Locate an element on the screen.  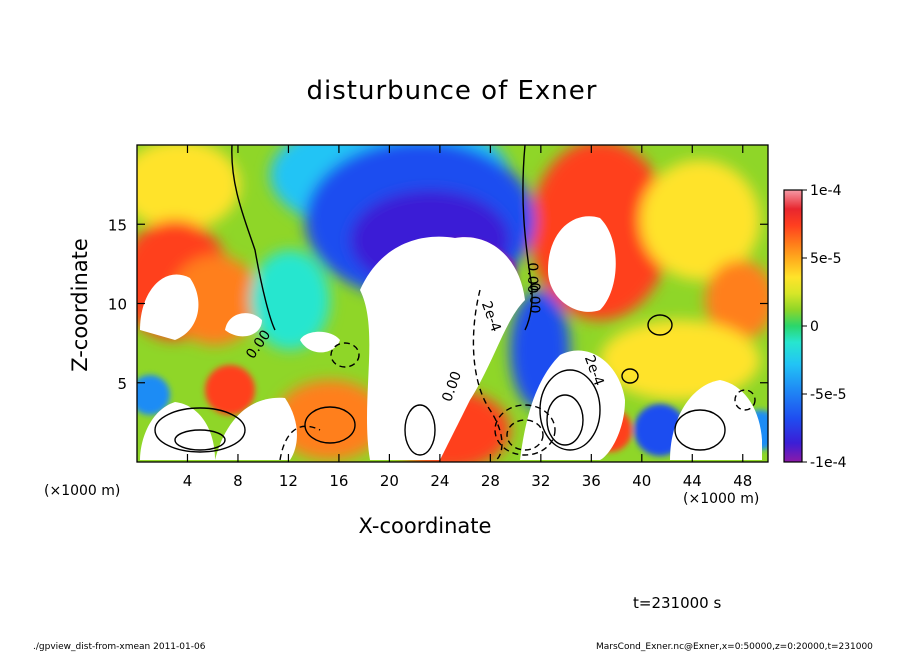
colorbar-tick-label: -5e-5 is located at coordinates (828, 395).